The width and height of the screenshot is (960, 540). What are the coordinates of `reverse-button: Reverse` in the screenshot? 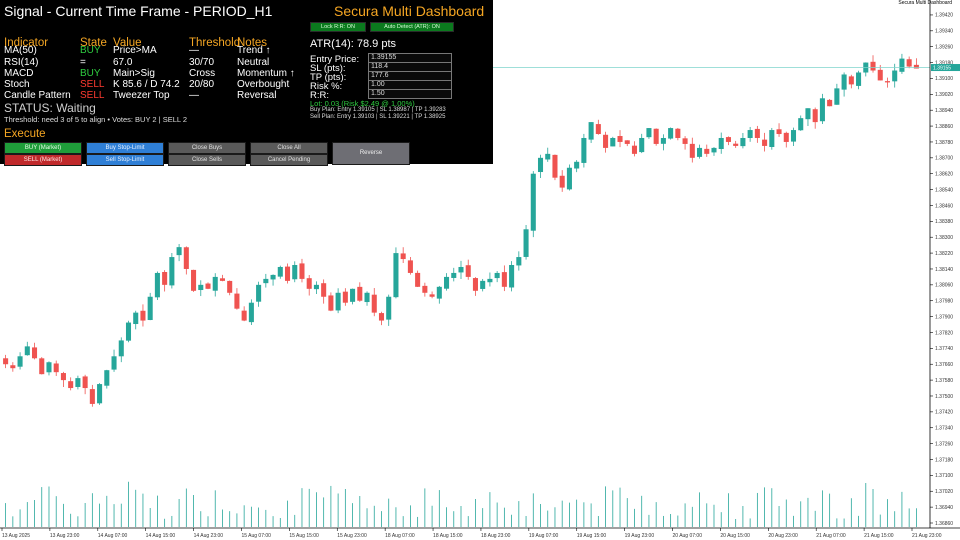 It's located at (371, 153).